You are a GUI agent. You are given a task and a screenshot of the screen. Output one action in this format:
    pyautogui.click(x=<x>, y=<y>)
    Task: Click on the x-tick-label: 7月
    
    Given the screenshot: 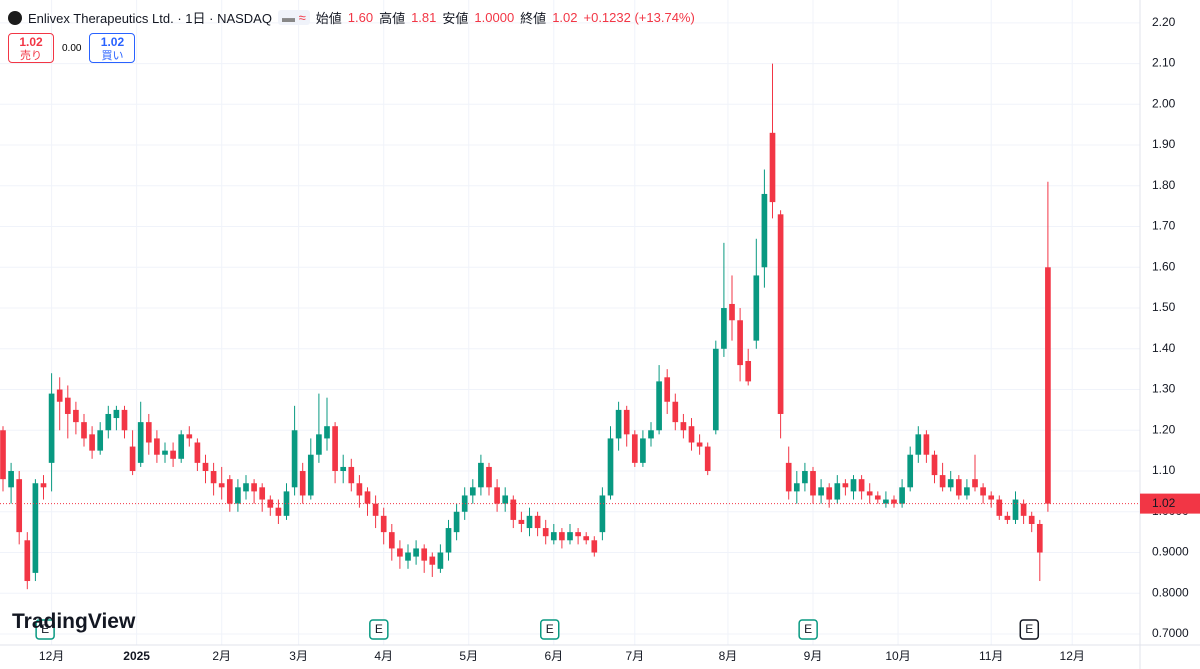 What is the action you would take?
    pyautogui.click(x=634, y=656)
    